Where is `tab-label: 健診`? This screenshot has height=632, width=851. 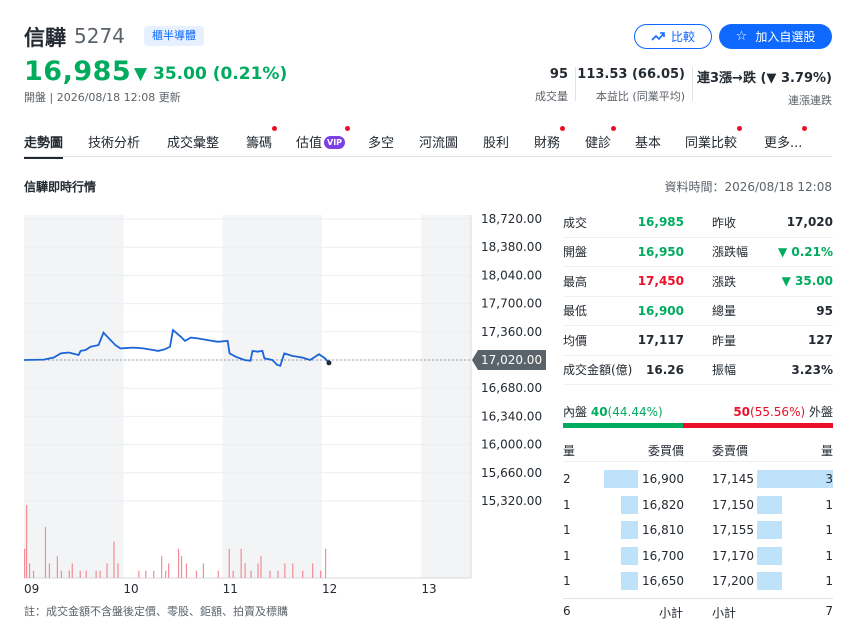 tab-label: 健診 is located at coordinates (598, 143).